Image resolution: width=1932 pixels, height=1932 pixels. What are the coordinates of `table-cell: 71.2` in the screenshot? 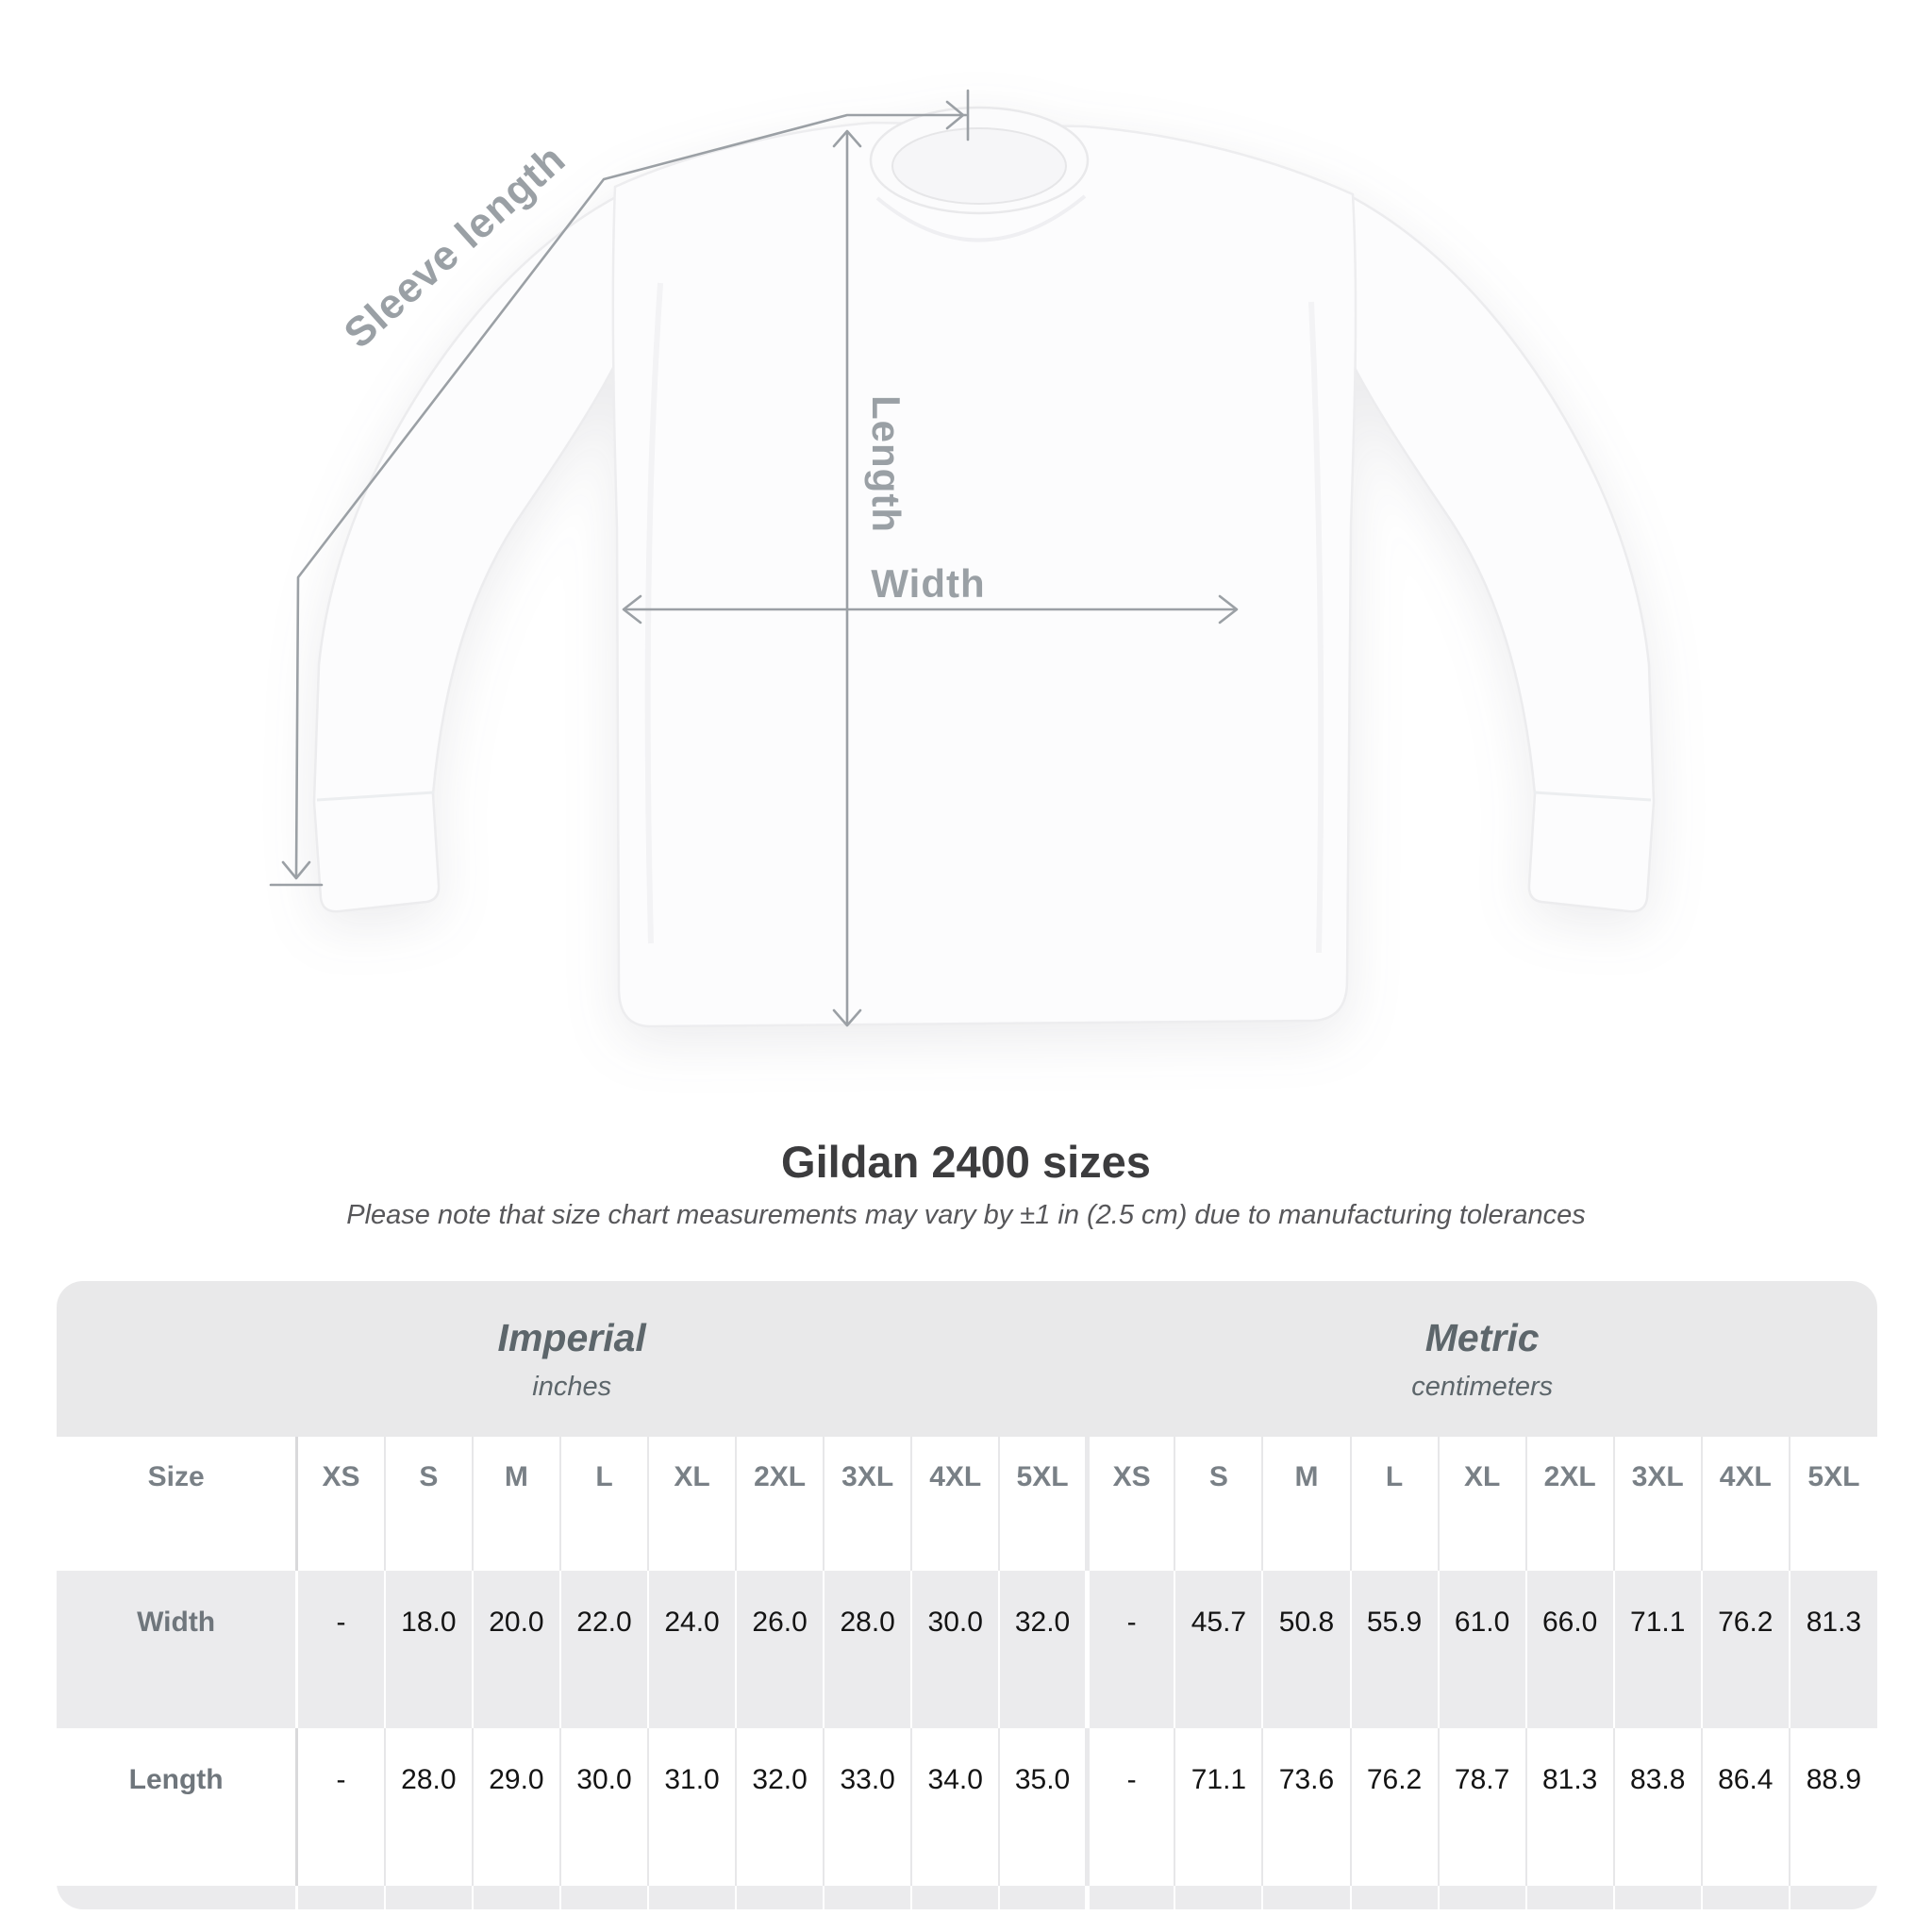 It's located at (1745, 1898).